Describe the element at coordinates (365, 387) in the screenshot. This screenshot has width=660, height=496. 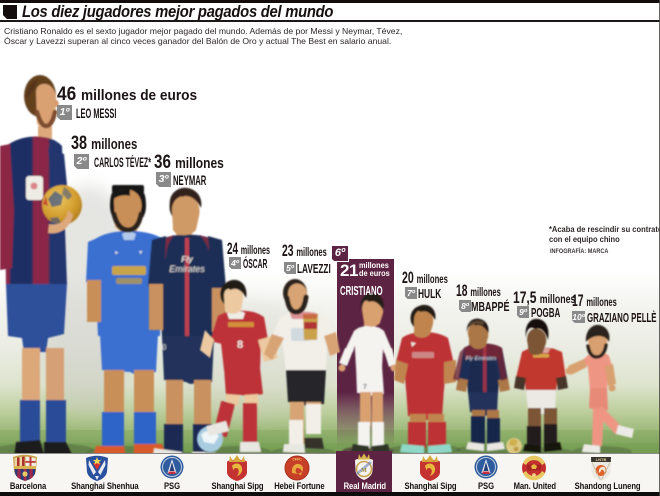
I see `svg-text: 7` at that location.